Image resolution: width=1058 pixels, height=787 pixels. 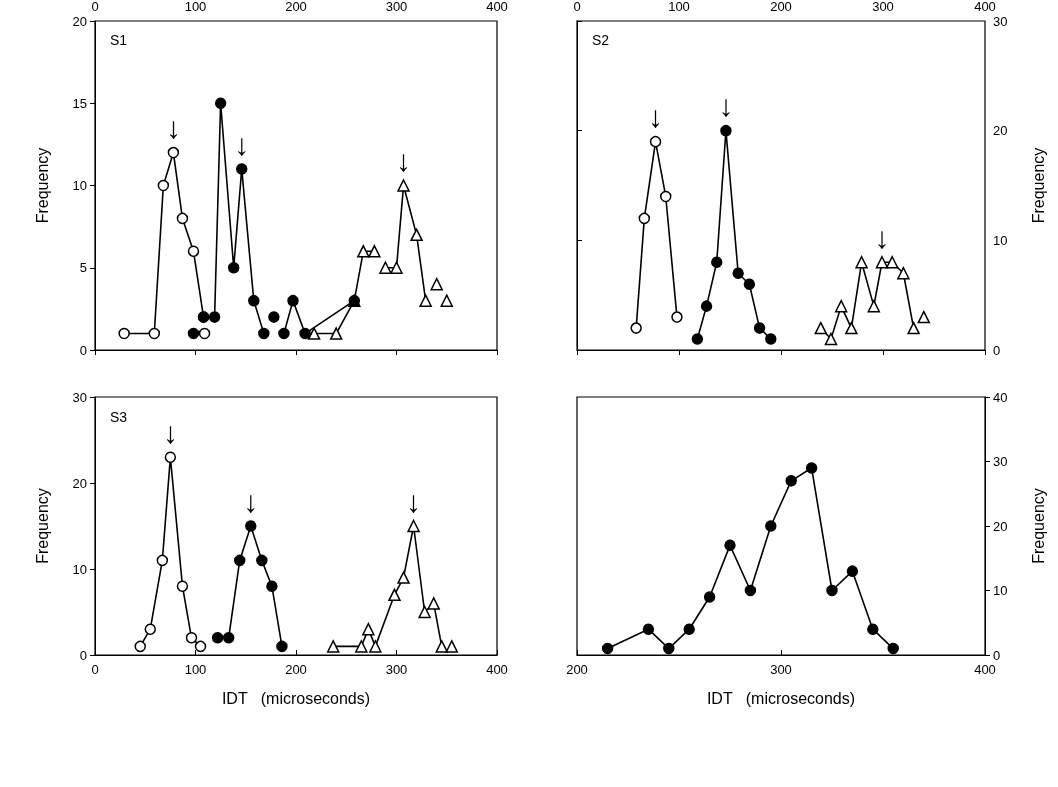 What do you see at coordinates (119, 40) in the screenshot?
I see `text: S1` at bounding box center [119, 40].